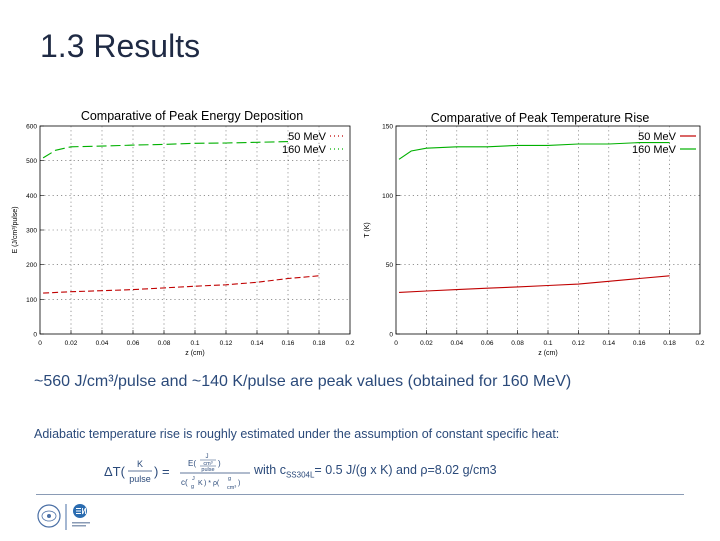  Describe the element at coordinates (367, 229) in the screenshot. I see `y-axis-label: T (K)` at that location.